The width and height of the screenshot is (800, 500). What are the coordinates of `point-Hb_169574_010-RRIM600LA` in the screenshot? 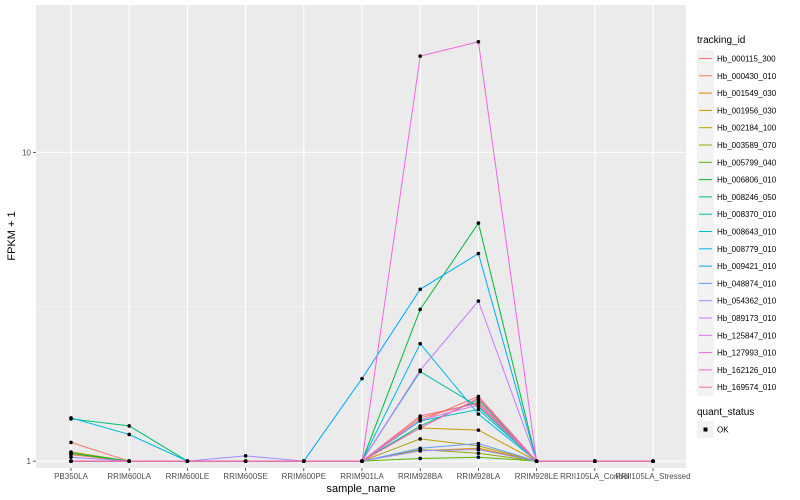 It's located at (129, 461).